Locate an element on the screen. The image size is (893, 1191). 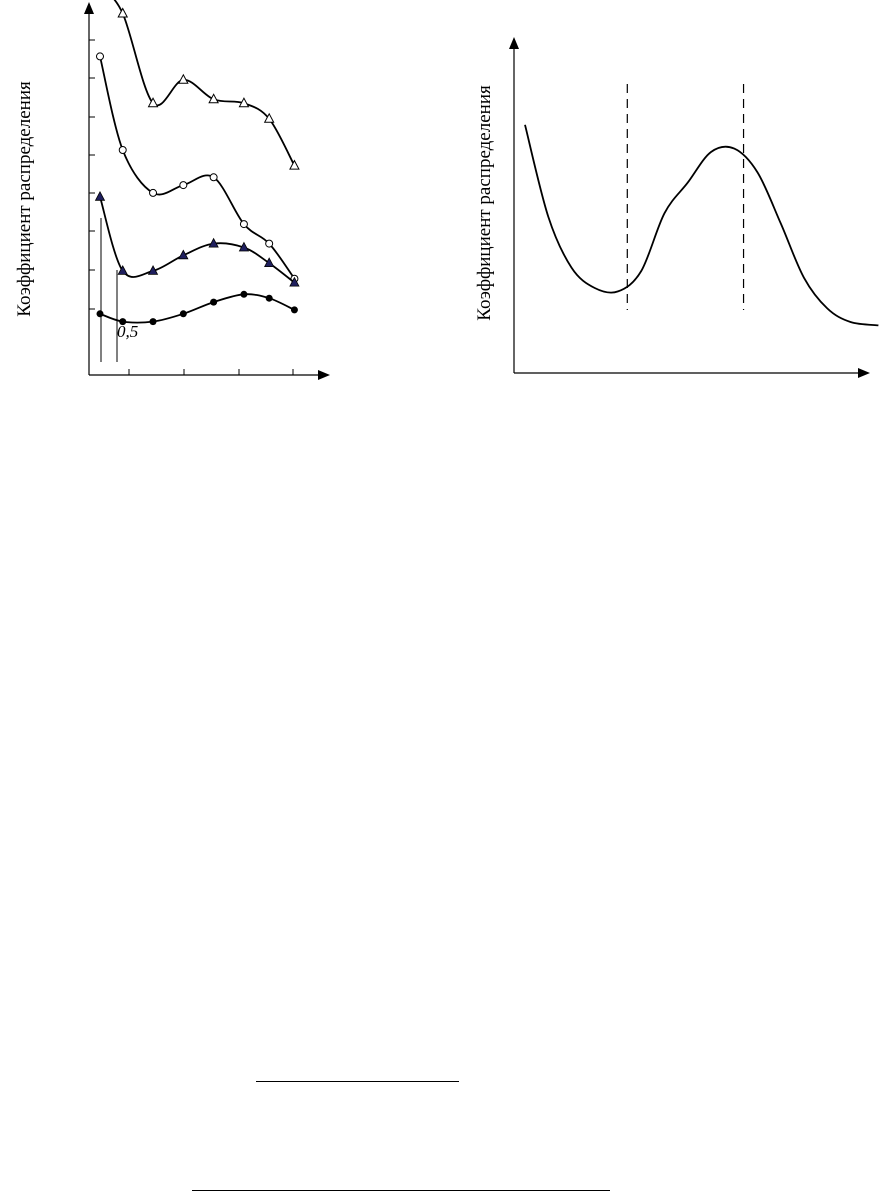
right-chart-svg is located at coordinates (694, 207).